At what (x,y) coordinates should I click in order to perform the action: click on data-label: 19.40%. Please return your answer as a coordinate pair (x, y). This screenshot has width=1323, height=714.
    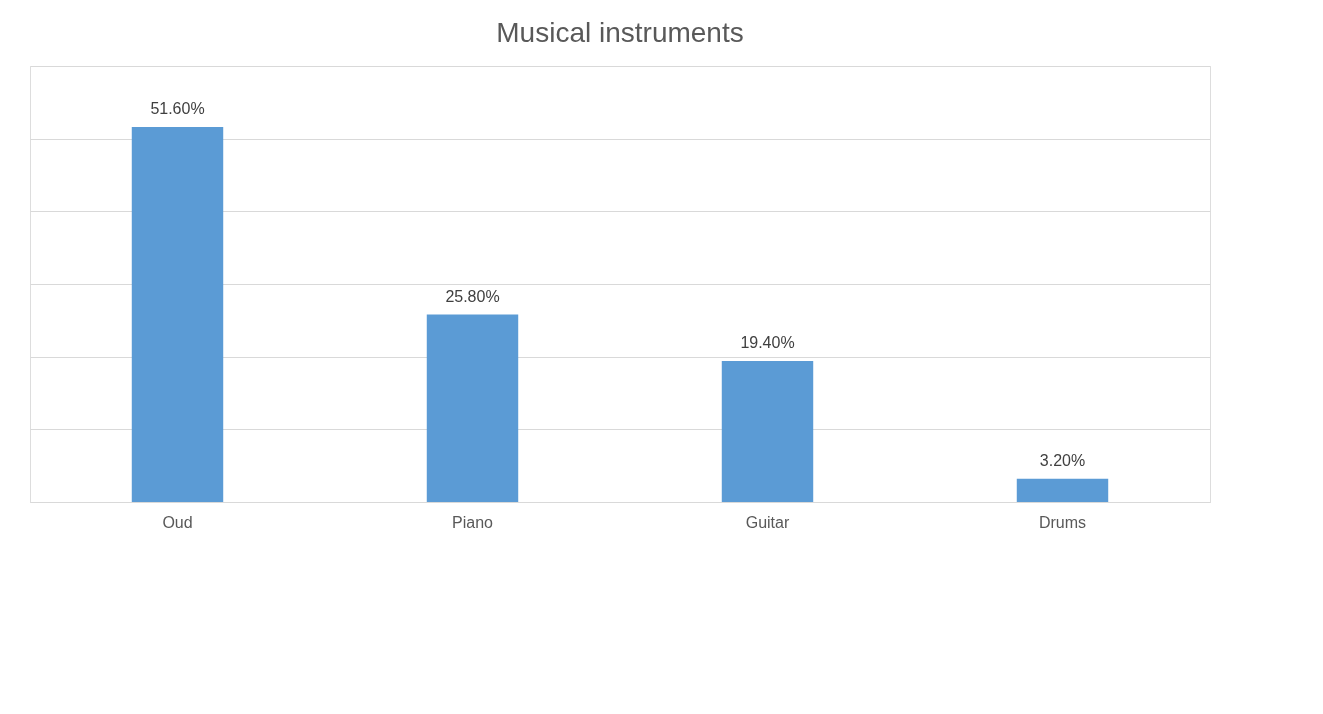
    Looking at the image, I should click on (767, 343).